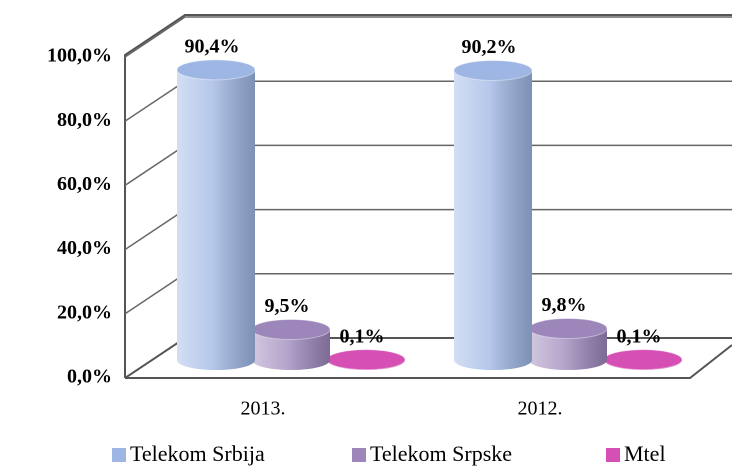  I want to click on value-label: 90,4%, so click(212, 46).